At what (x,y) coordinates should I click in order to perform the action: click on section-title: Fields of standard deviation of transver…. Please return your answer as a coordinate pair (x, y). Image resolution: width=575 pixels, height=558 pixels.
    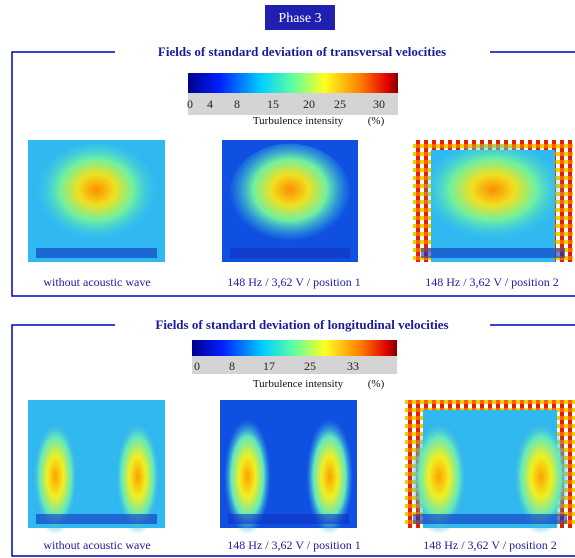
    Looking at the image, I should click on (302, 51).